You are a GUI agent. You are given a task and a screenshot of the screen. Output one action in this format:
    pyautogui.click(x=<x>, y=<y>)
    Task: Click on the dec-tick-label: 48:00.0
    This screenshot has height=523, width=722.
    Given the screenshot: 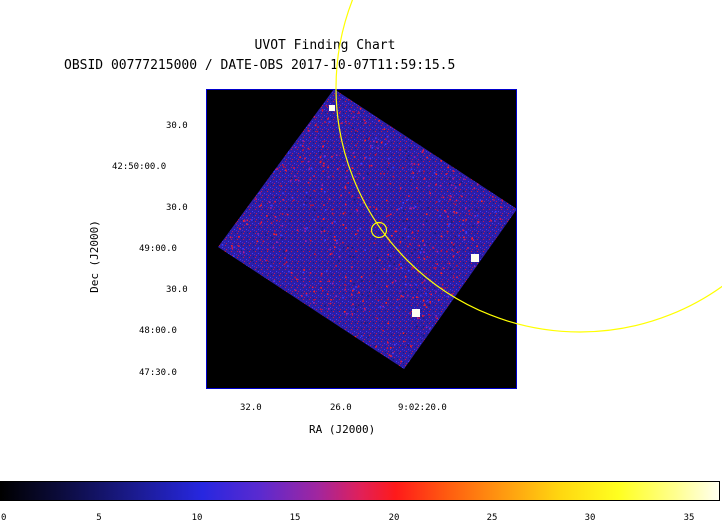 What is the action you would take?
    pyautogui.click(x=158, y=331)
    